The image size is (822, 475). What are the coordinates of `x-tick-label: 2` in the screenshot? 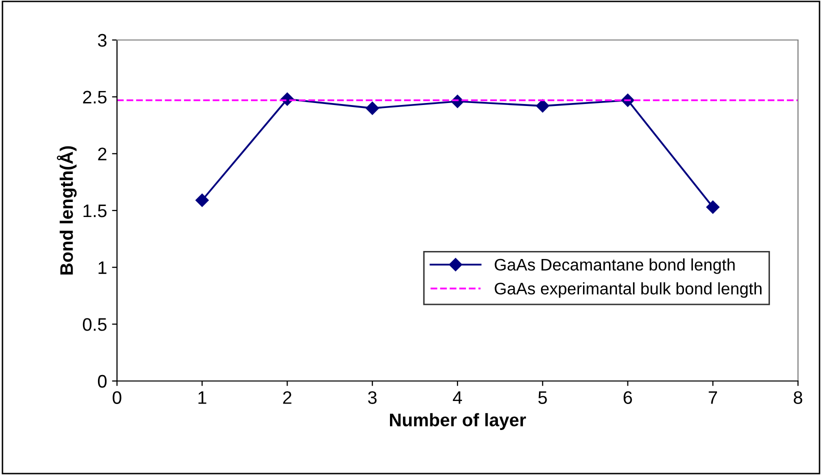 It's located at (287, 397).